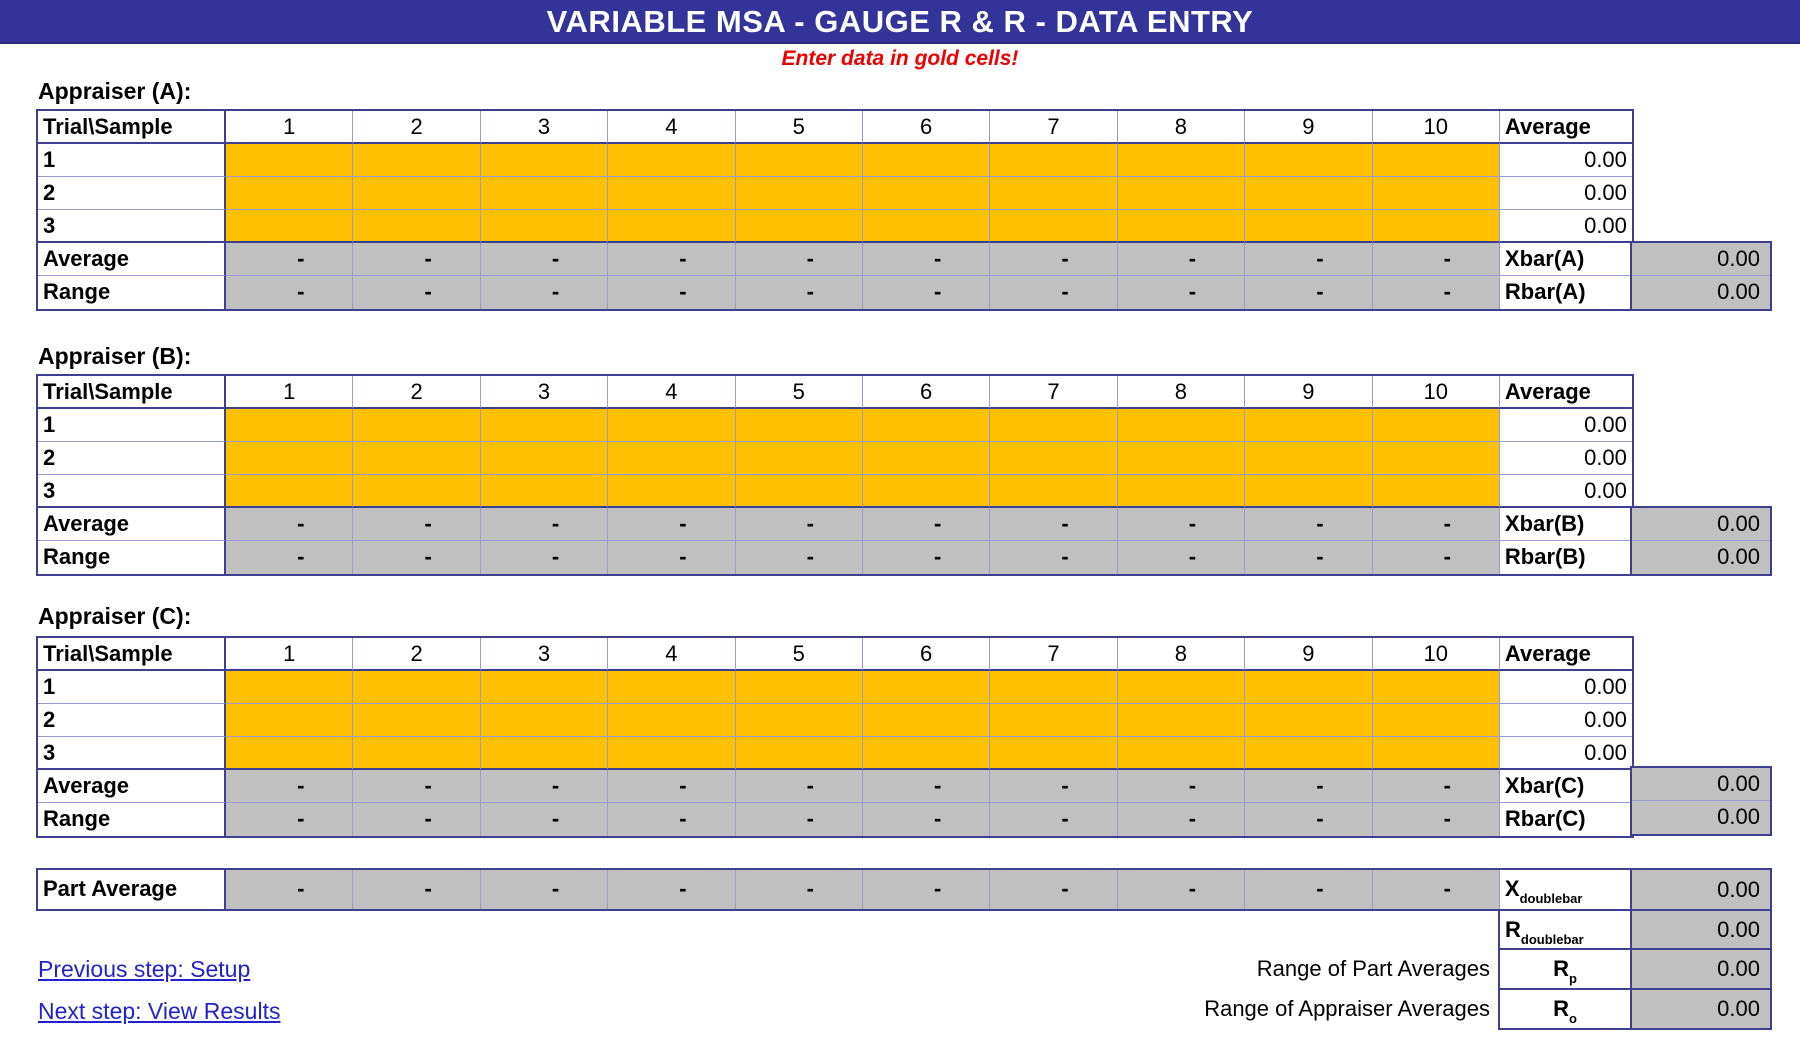 Image resolution: width=1800 pixels, height=1058 pixels. Describe the element at coordinates (544, 458) in the screenshot. I see `entry-cell-b-t2-s3` at that location.